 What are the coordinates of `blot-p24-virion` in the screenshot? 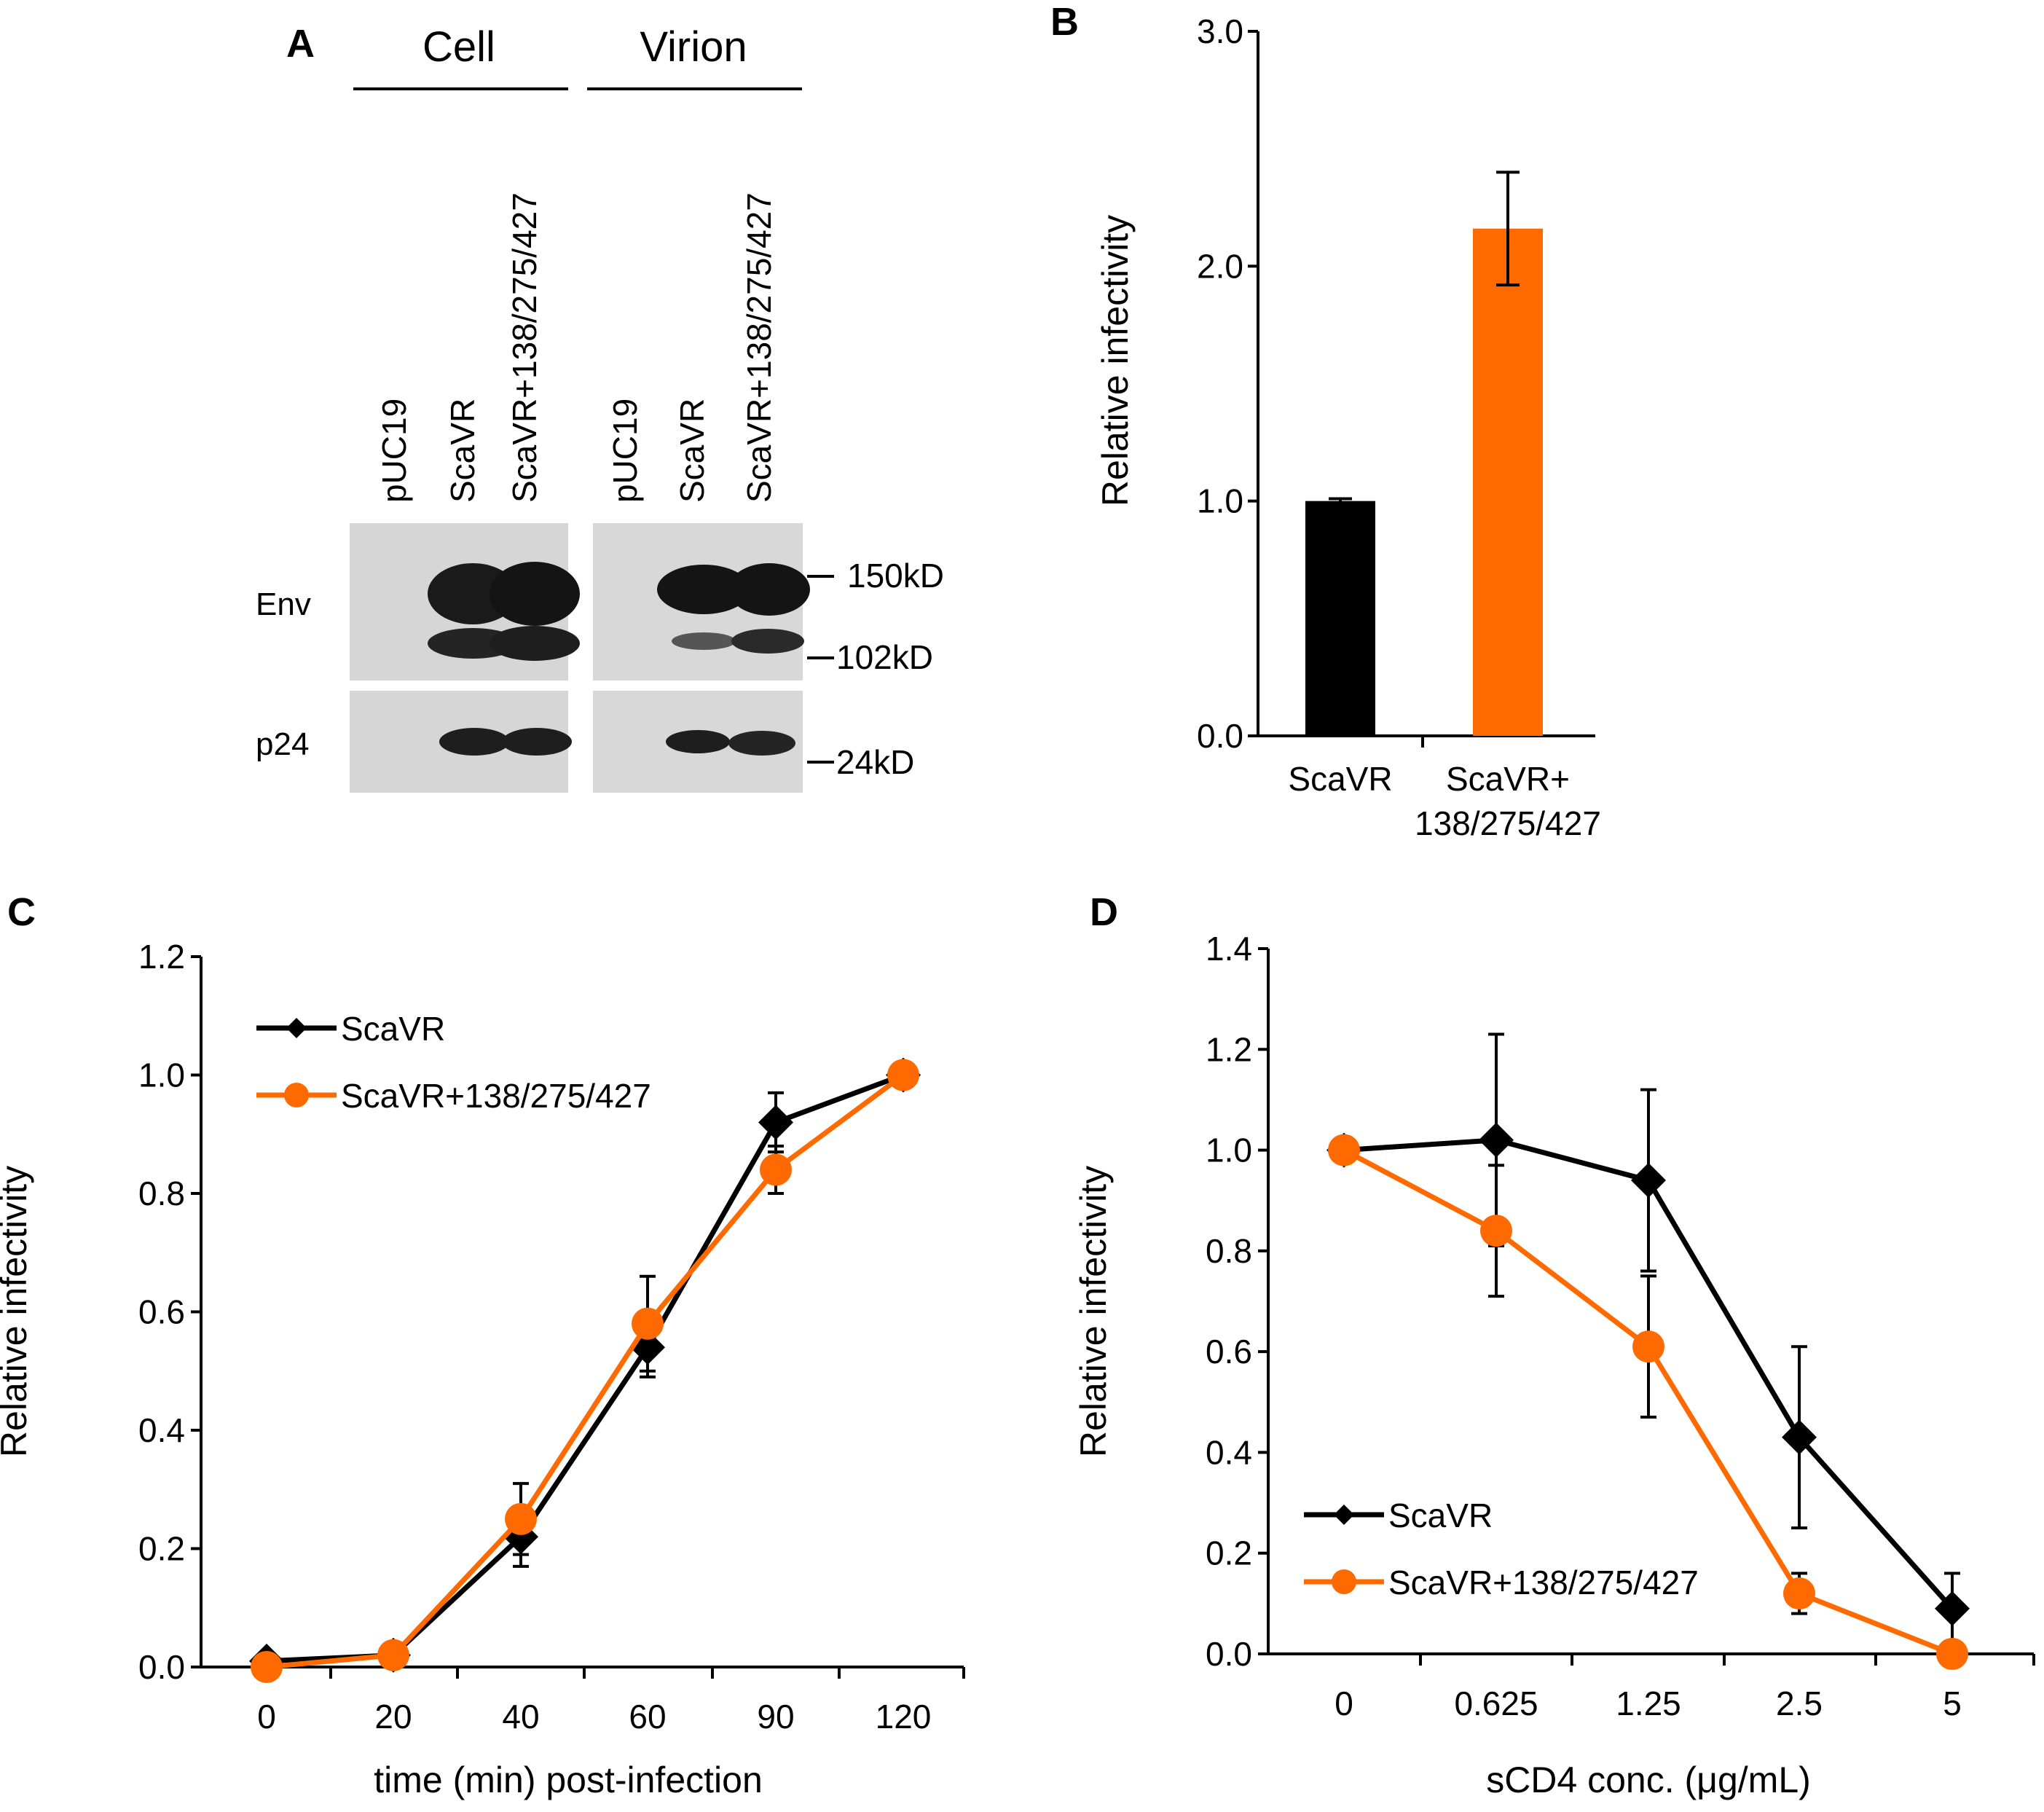 It's located at (698, 742).